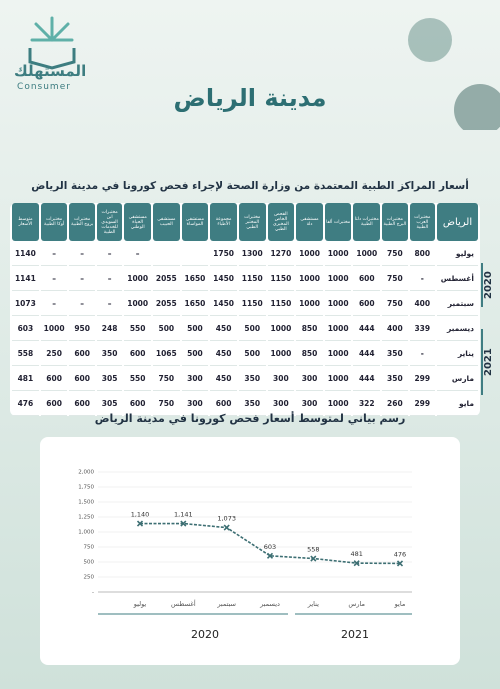 The image size is (500, 689). What do you see at coordinates (457, 353) in the screenshot?
I see `table-cell: يناير` at bounding box center [457, 353].